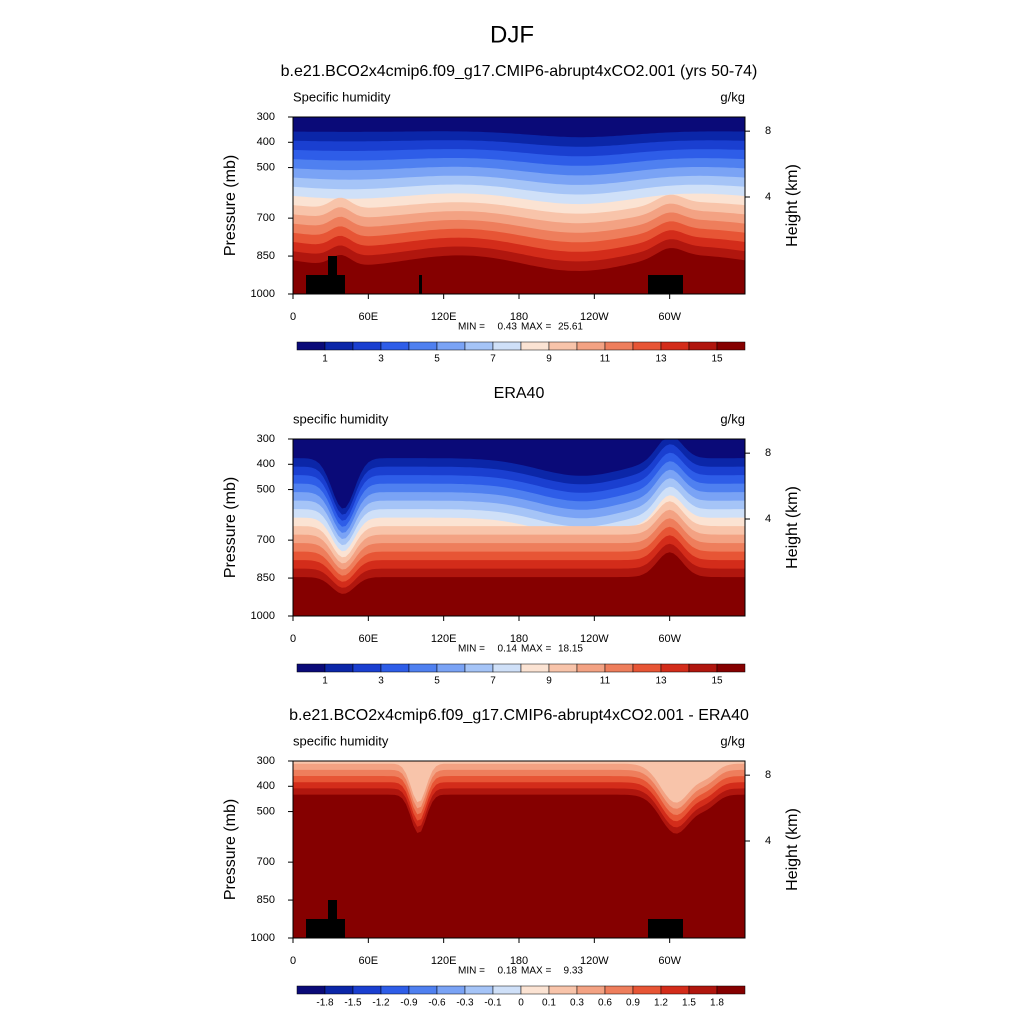 The width and height of the screenshot is (1024, 1024). Describe the element at coordinates (605, 359) in the screenshot. I see `colorbar-label: 11` at that location.